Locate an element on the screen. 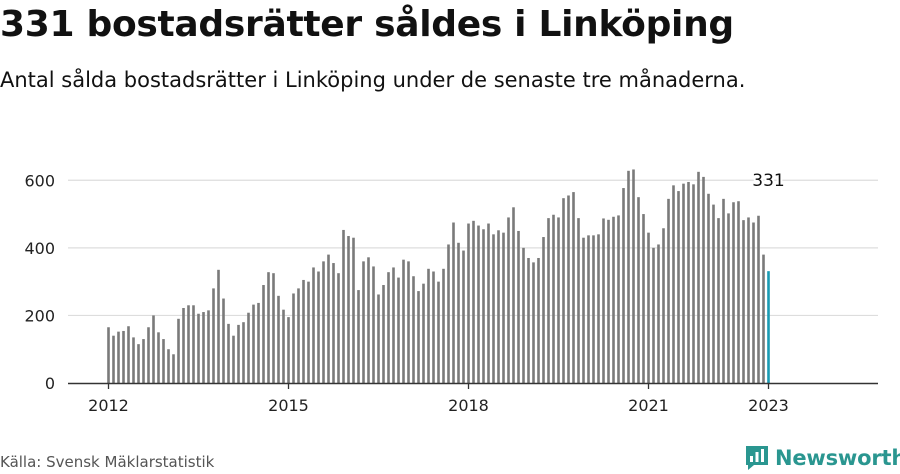 The width and height of the screenshot is (900, 474). x-tick-label: 2012 is located at coordinates (108, 405).